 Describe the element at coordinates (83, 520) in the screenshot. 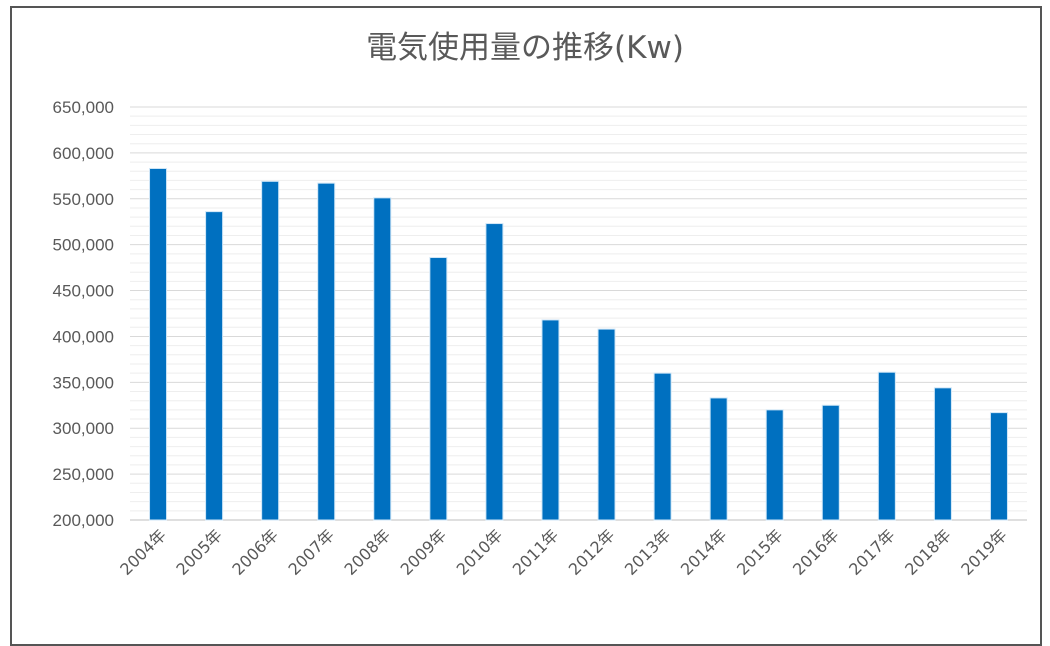

I see `y-tick-label: 200,000` at that location.